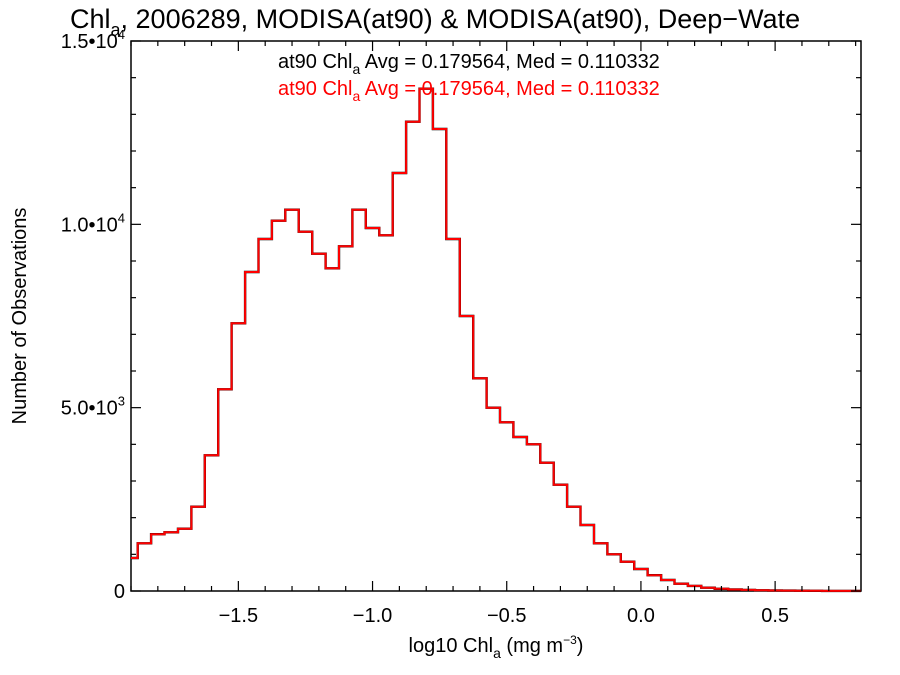  Describe the element at coordinates (506, 616) in the screenshot. I see `x-tick-label: −0.5` at that location.